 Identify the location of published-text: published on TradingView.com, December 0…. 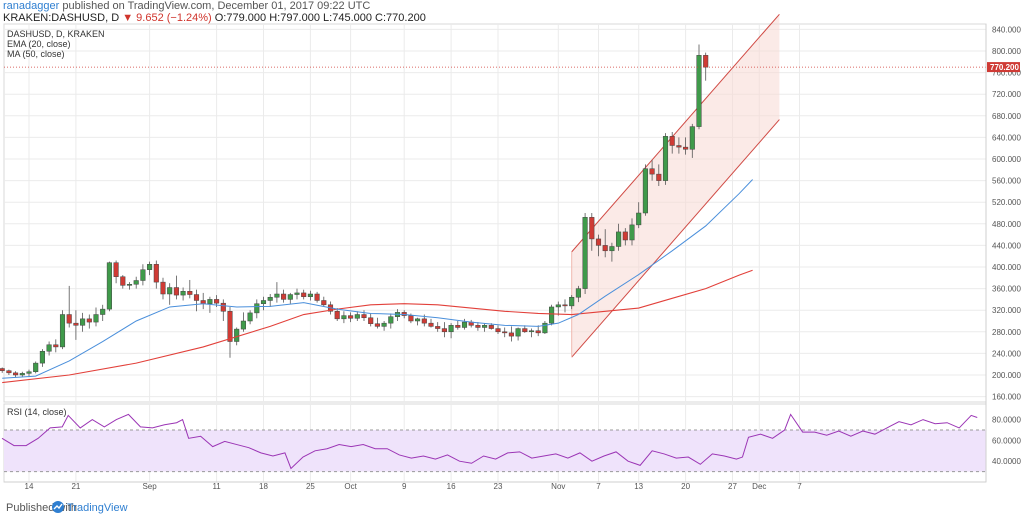
(216, 6).